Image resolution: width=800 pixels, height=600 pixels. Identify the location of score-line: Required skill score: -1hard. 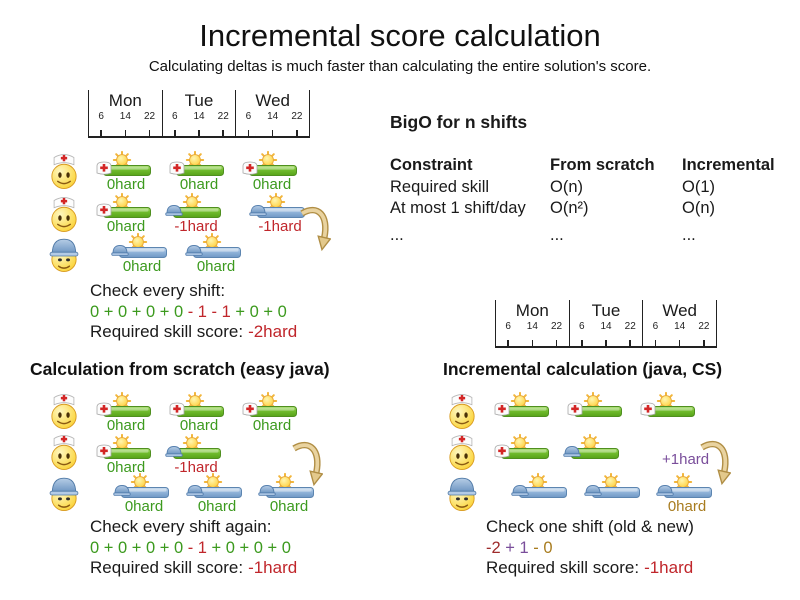
(589, 568).